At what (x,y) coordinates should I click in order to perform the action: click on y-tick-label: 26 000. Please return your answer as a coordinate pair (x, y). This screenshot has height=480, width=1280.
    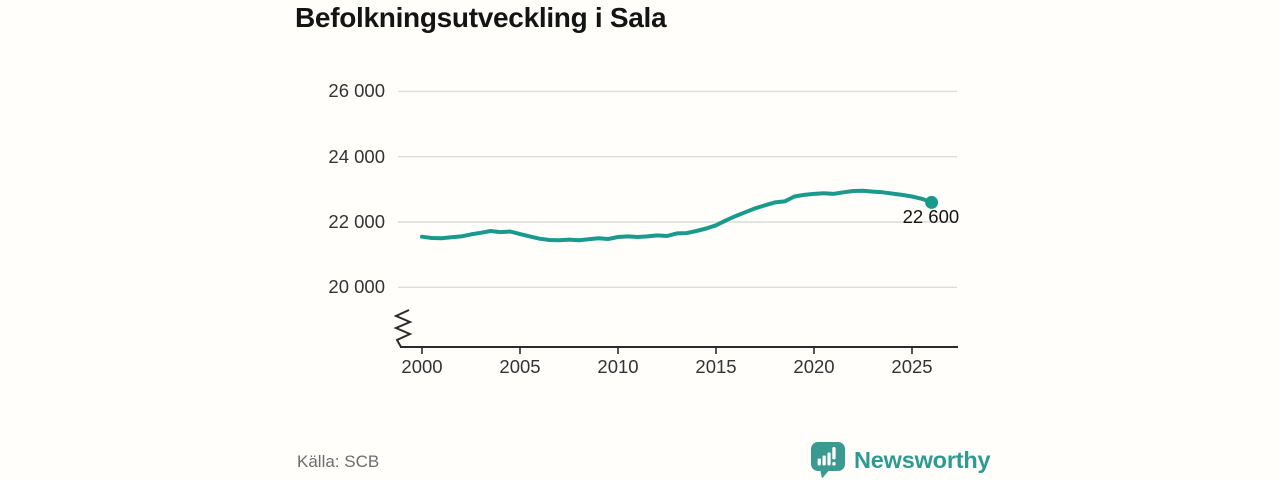
    Looking at the image, I should click on (356, 91).